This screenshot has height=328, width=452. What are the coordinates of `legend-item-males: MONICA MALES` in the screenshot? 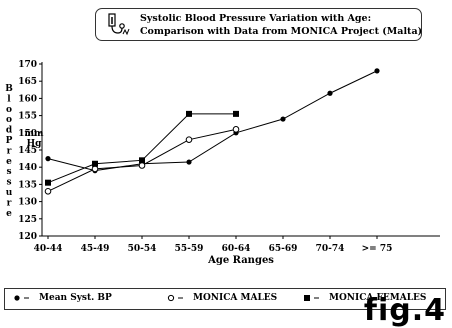 It's located at (222, 298).